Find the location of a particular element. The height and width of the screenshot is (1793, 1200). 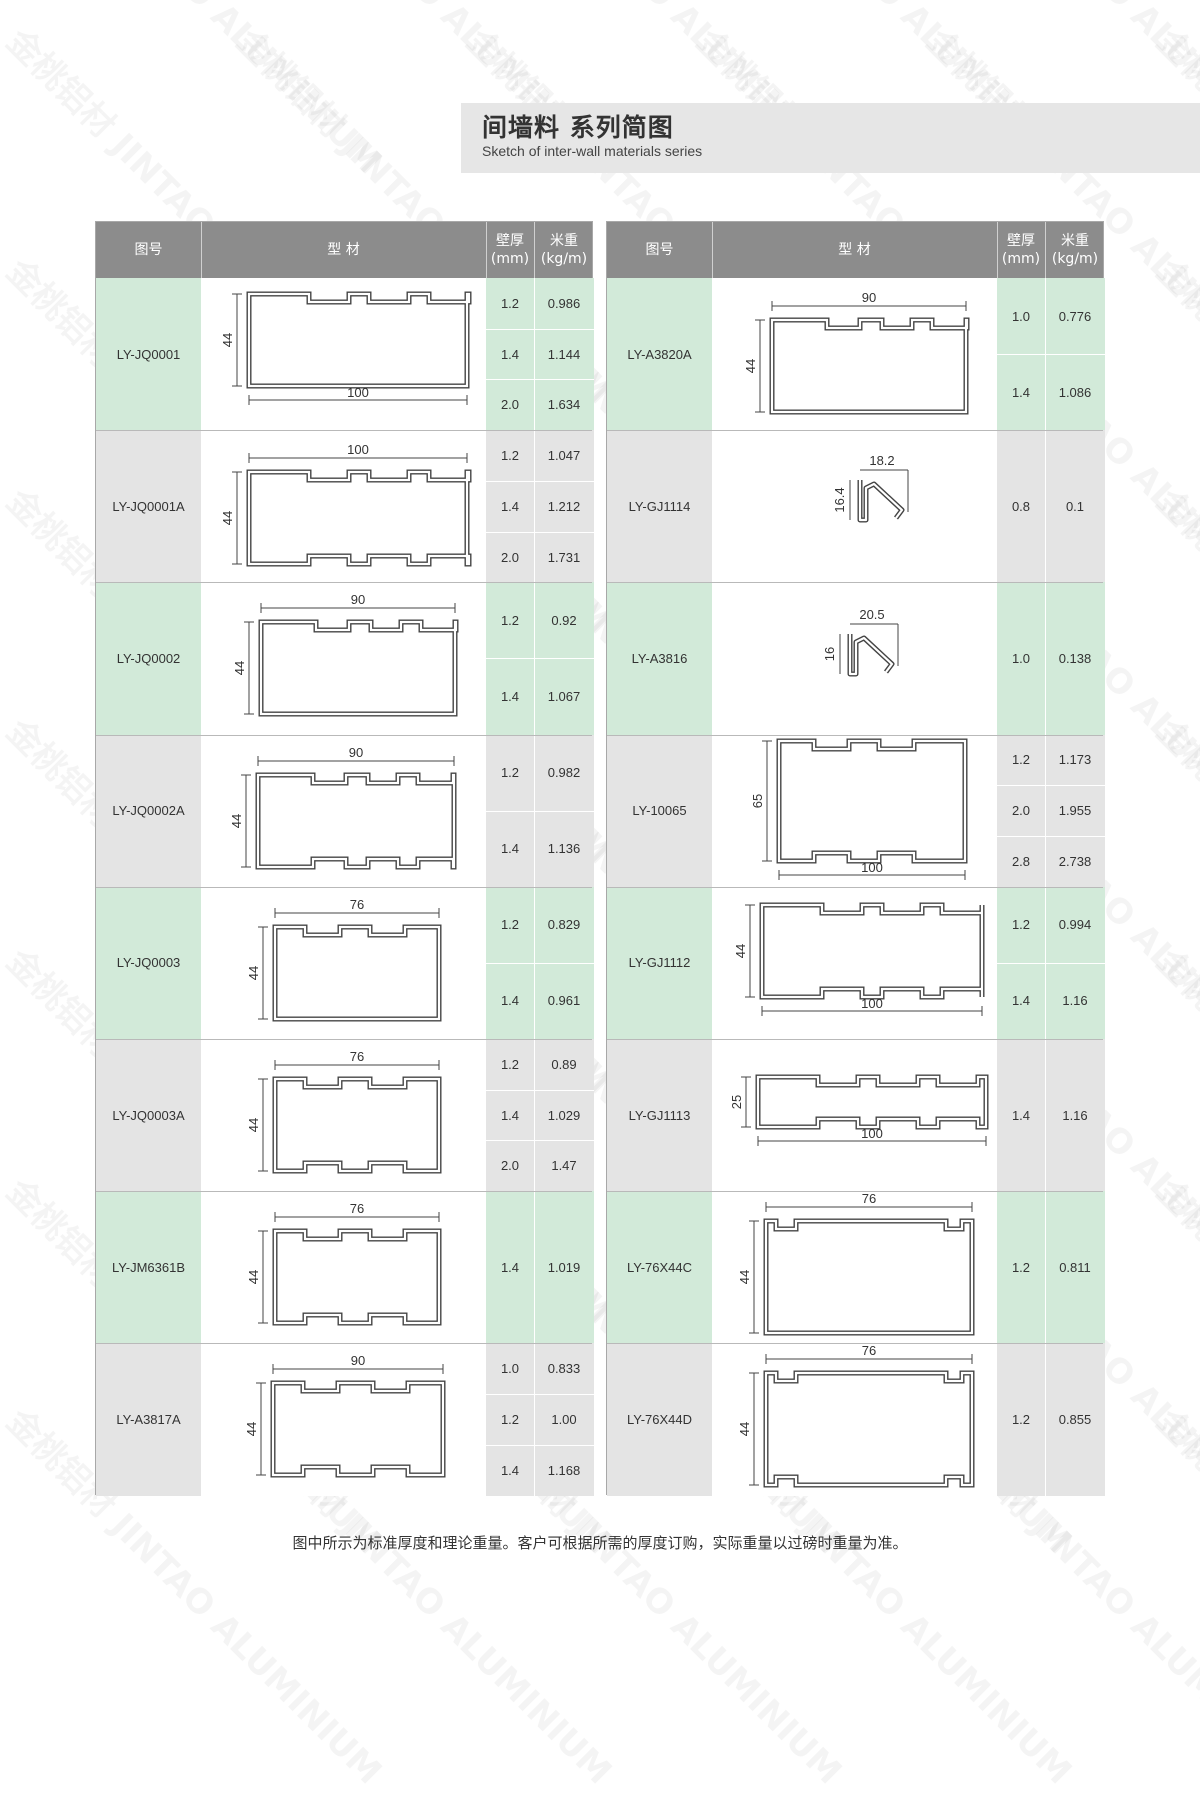

profile-drawing: 100 65 is located at coordinates (859, 809).